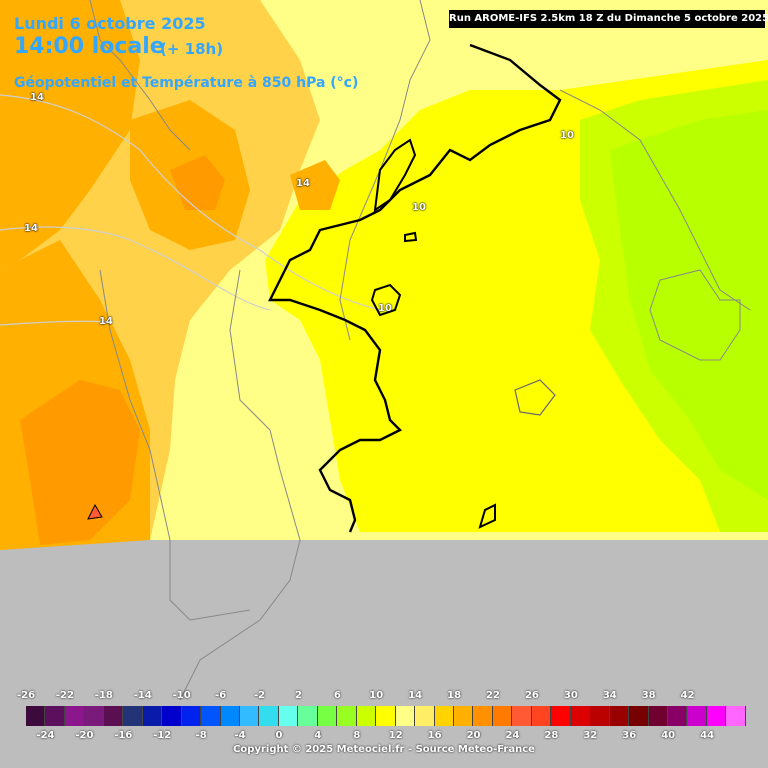 The height and width of the screenshot is (768, 768). What do you see at coordinates (64, 695) in the screenshot?
I see `legend-tick-label: -22` at bounding box center [64, 695].